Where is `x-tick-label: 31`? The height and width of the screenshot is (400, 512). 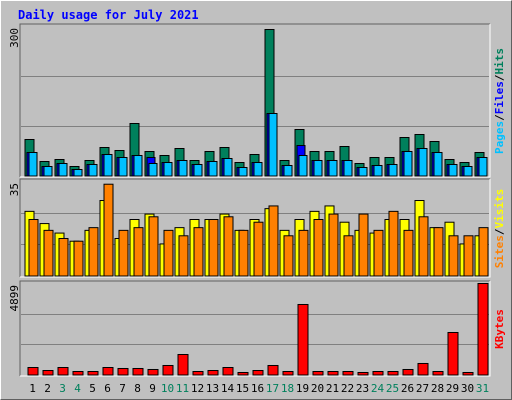
x-tick-label: 31 is located at coordinates (482, 388).